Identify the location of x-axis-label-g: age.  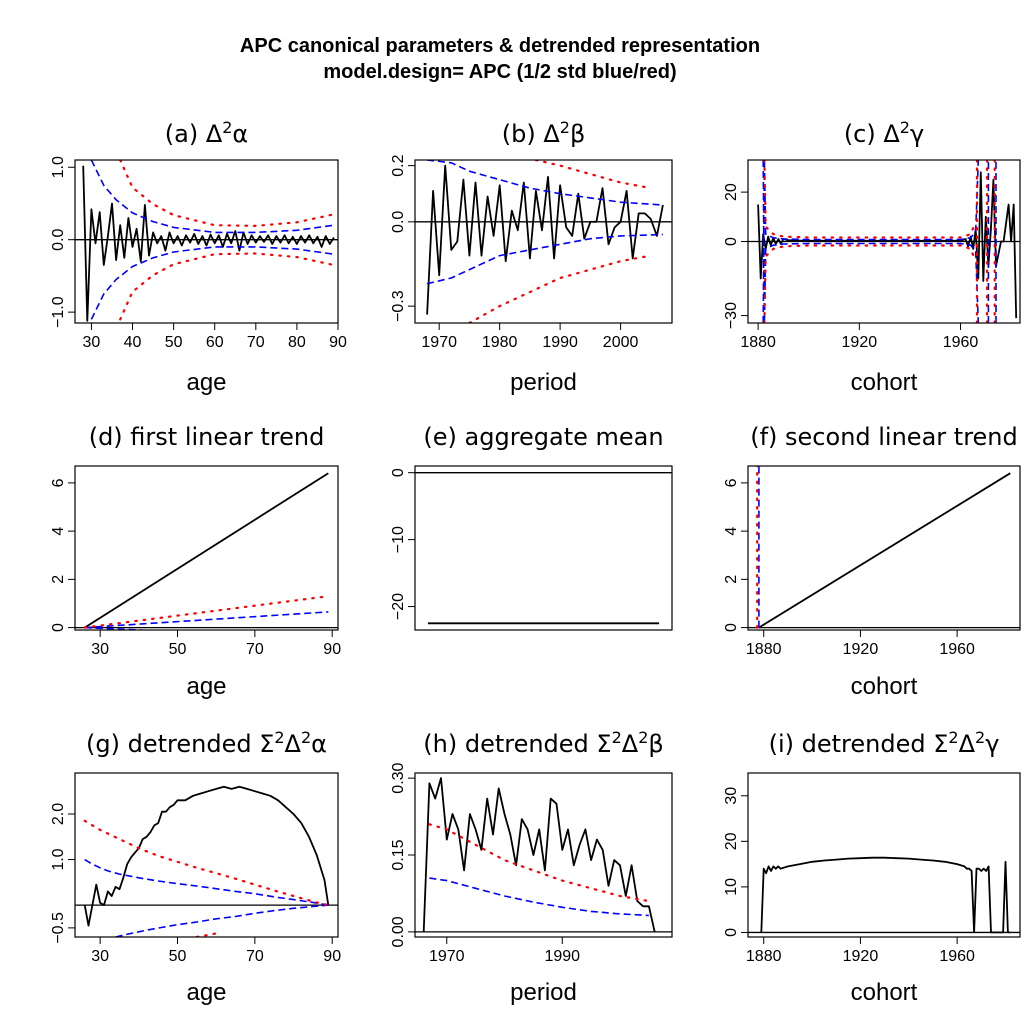
(206, 992).